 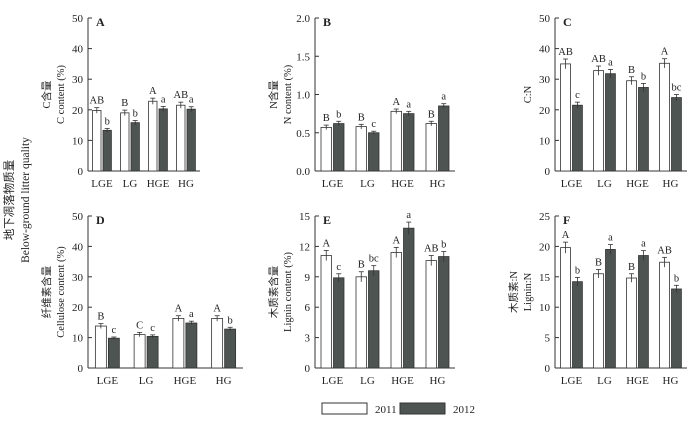 I want to click on panel-f-category-lg: LG, so click(x=604, y=381).